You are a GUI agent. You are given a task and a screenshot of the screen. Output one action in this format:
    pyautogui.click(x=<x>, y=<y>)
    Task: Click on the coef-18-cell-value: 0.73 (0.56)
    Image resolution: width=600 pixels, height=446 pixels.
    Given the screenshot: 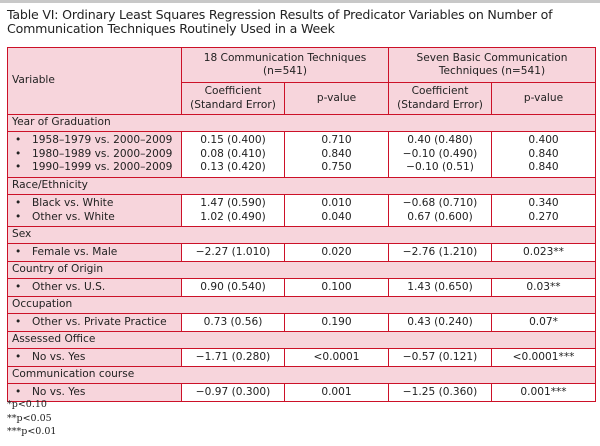 What is the action you would take?
    pyautogui.click(x=233, y=321)
    